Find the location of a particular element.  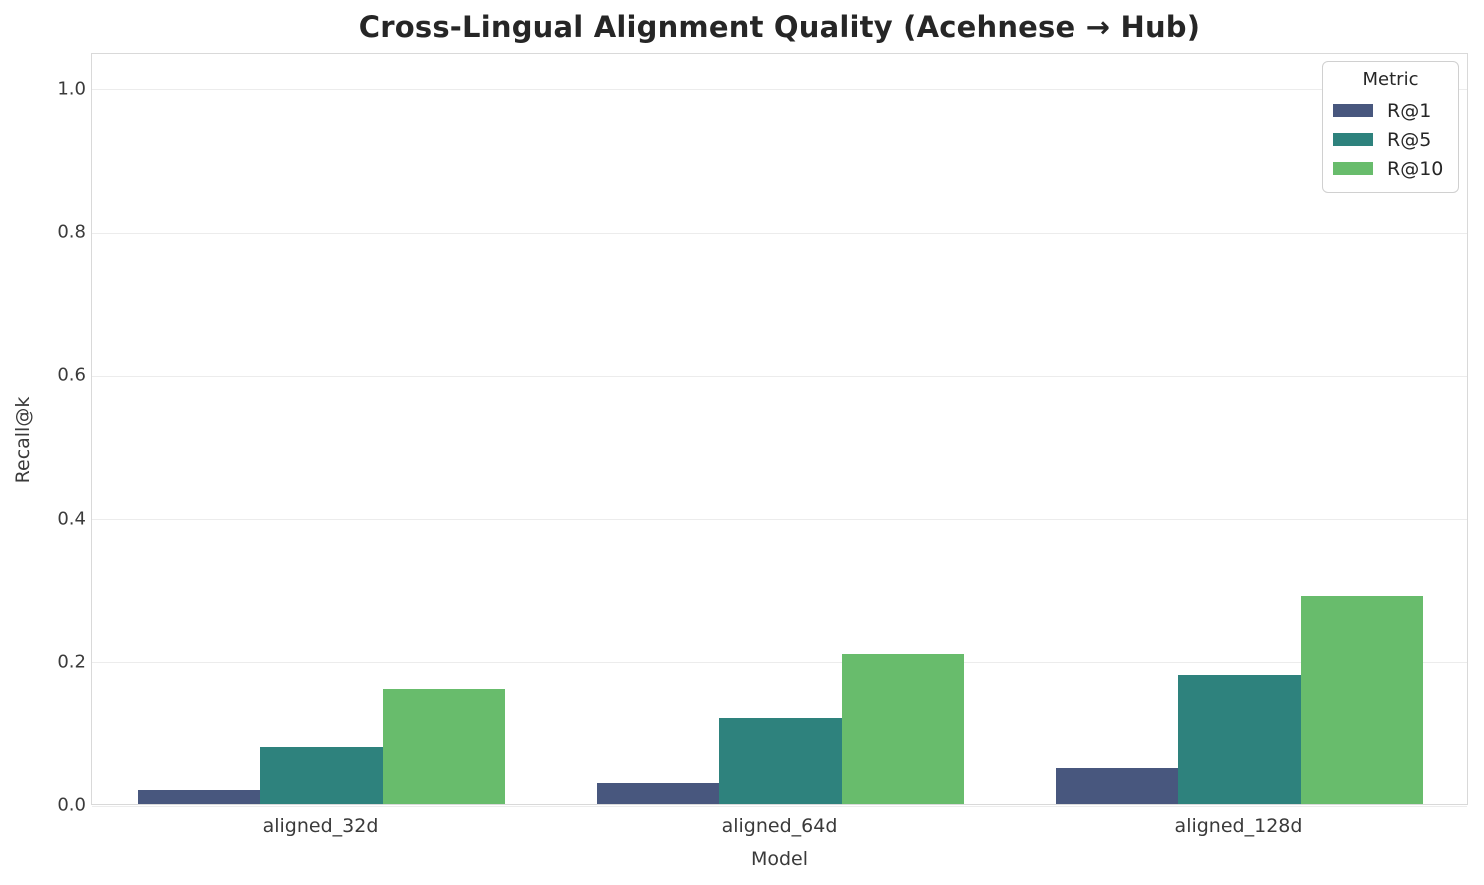

bar-aligned_128d-R@10 is located at coordinates (1362, 700).